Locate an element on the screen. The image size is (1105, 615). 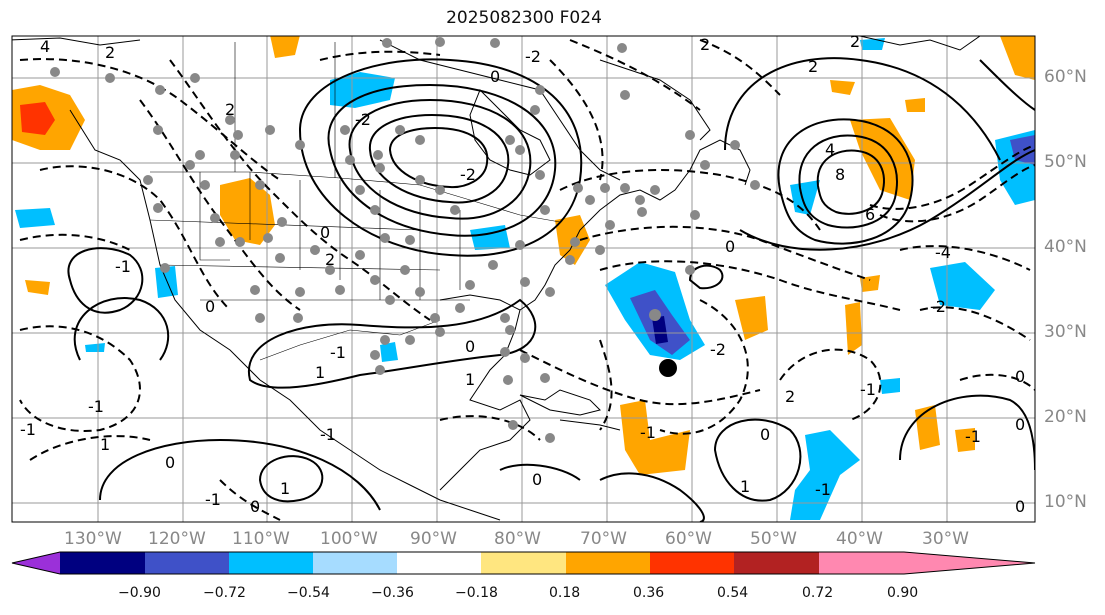
colorbar-tick-label: −0.90 is located at coordinates (139, 593).